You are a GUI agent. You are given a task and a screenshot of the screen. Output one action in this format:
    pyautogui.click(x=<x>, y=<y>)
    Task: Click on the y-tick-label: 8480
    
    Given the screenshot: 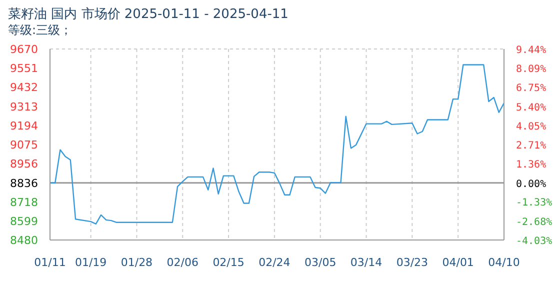 What is the action you would take?
    pyautogui.click(x=24, y=240)
    